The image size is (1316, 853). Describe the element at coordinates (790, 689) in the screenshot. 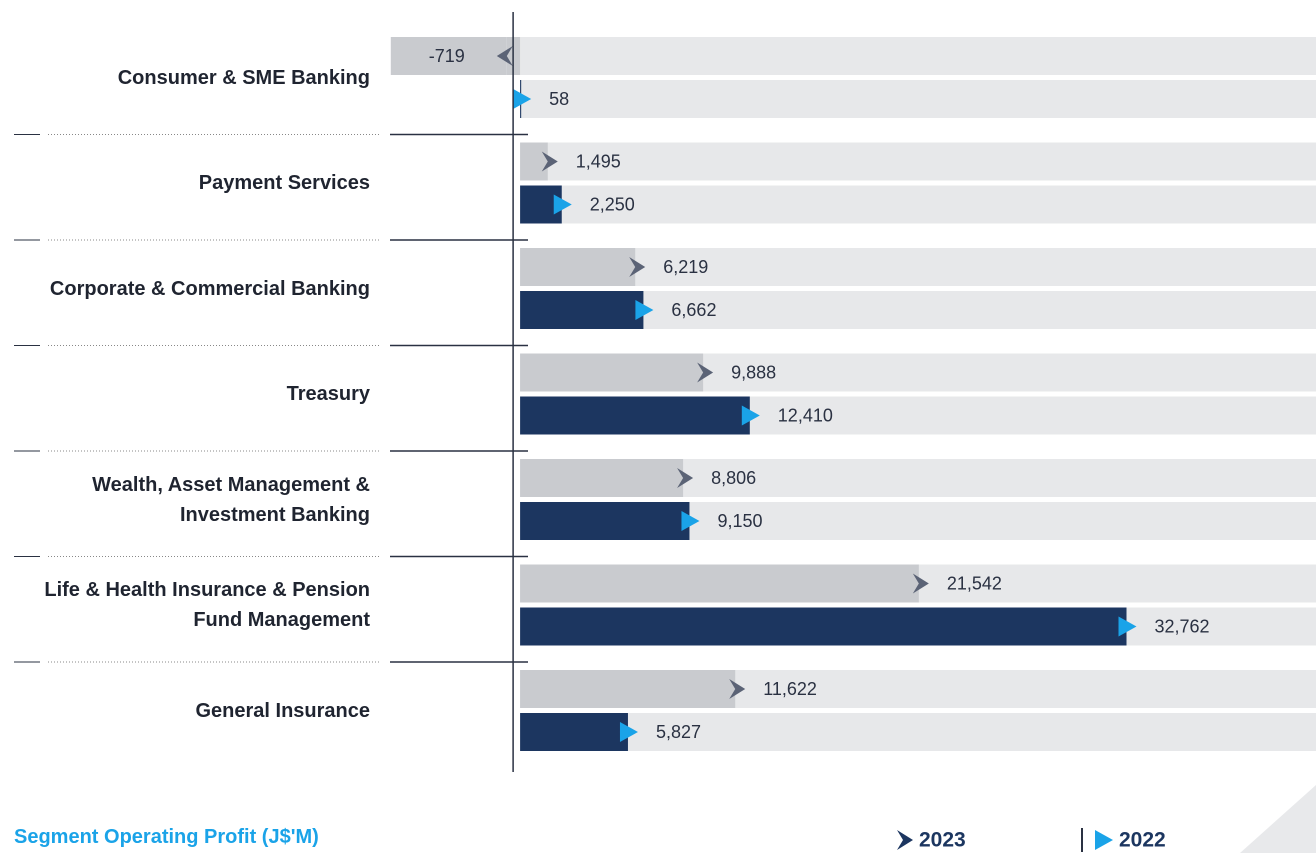

I see `value-label: 11,622` at that location.